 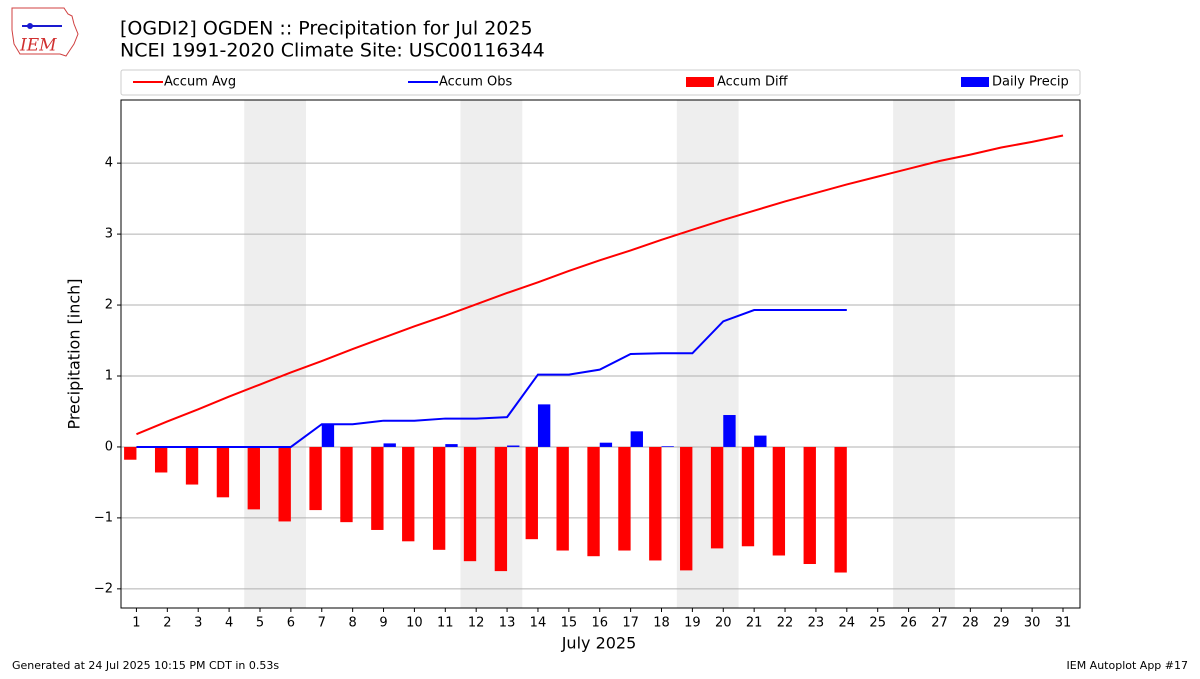 I want to click on chart-subtitle: NCEI 1991-2020 Climate Site: USC00116344, so click(x=332, y=51).